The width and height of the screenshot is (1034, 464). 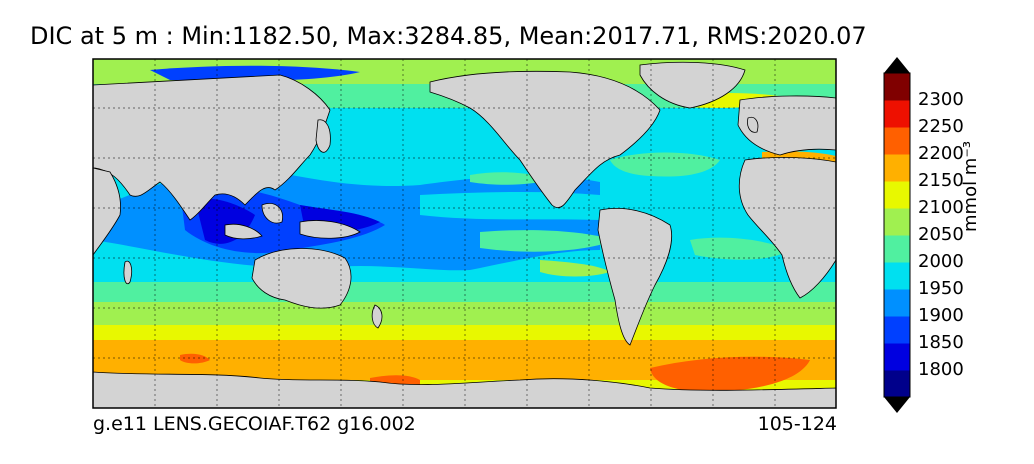 I want to click on colorbar-tick-label: 2300, so click(x=941, y=99).